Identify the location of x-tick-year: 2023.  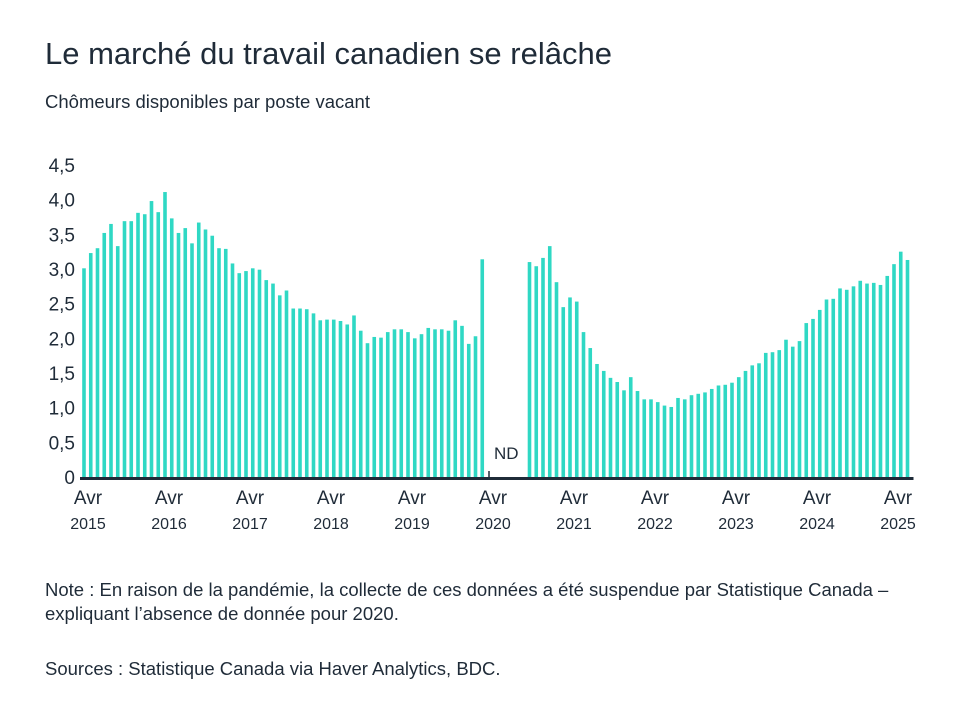
(736, 524).